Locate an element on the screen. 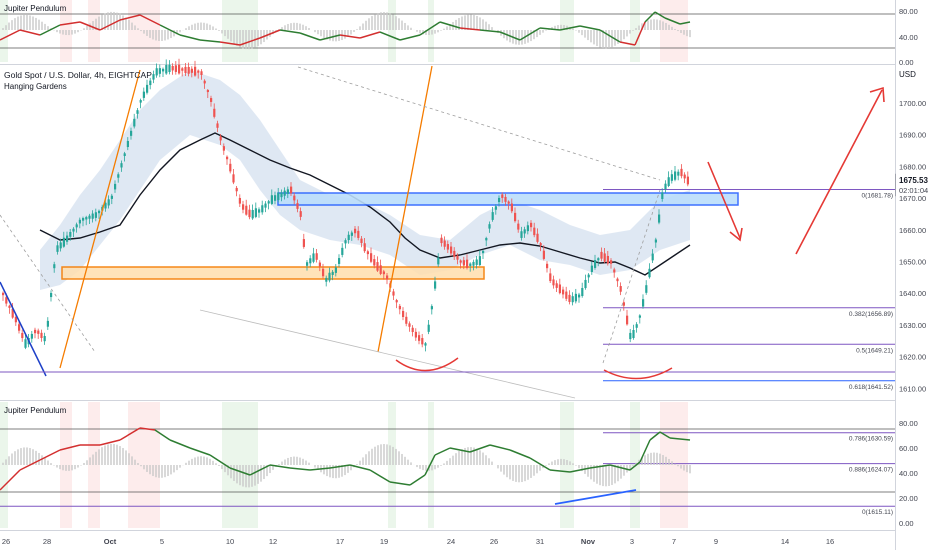 This screenshot has width=932, height=550. arrow-shaft is located at coordinates (839, 172).